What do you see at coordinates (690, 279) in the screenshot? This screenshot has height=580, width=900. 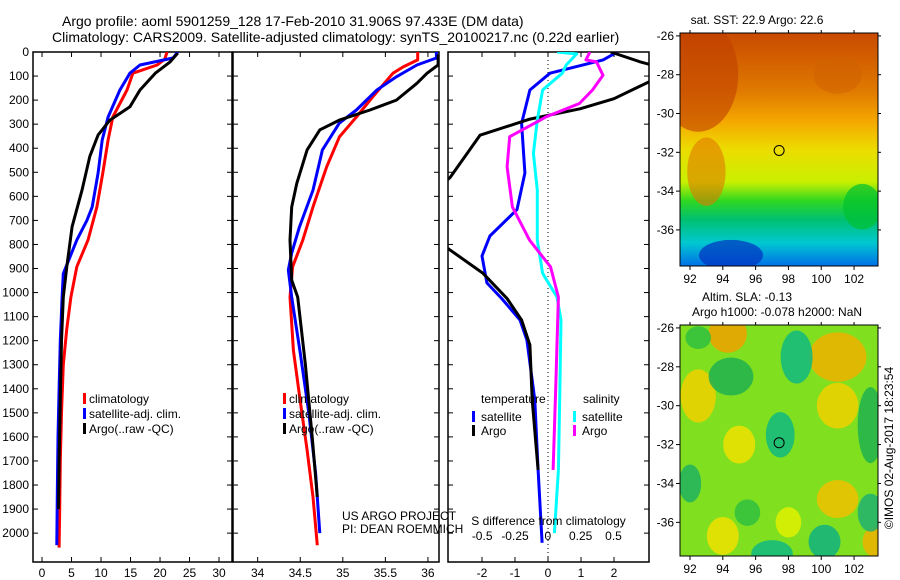 I see `lon-tick-label: 92` at bounding box center [690, 279].